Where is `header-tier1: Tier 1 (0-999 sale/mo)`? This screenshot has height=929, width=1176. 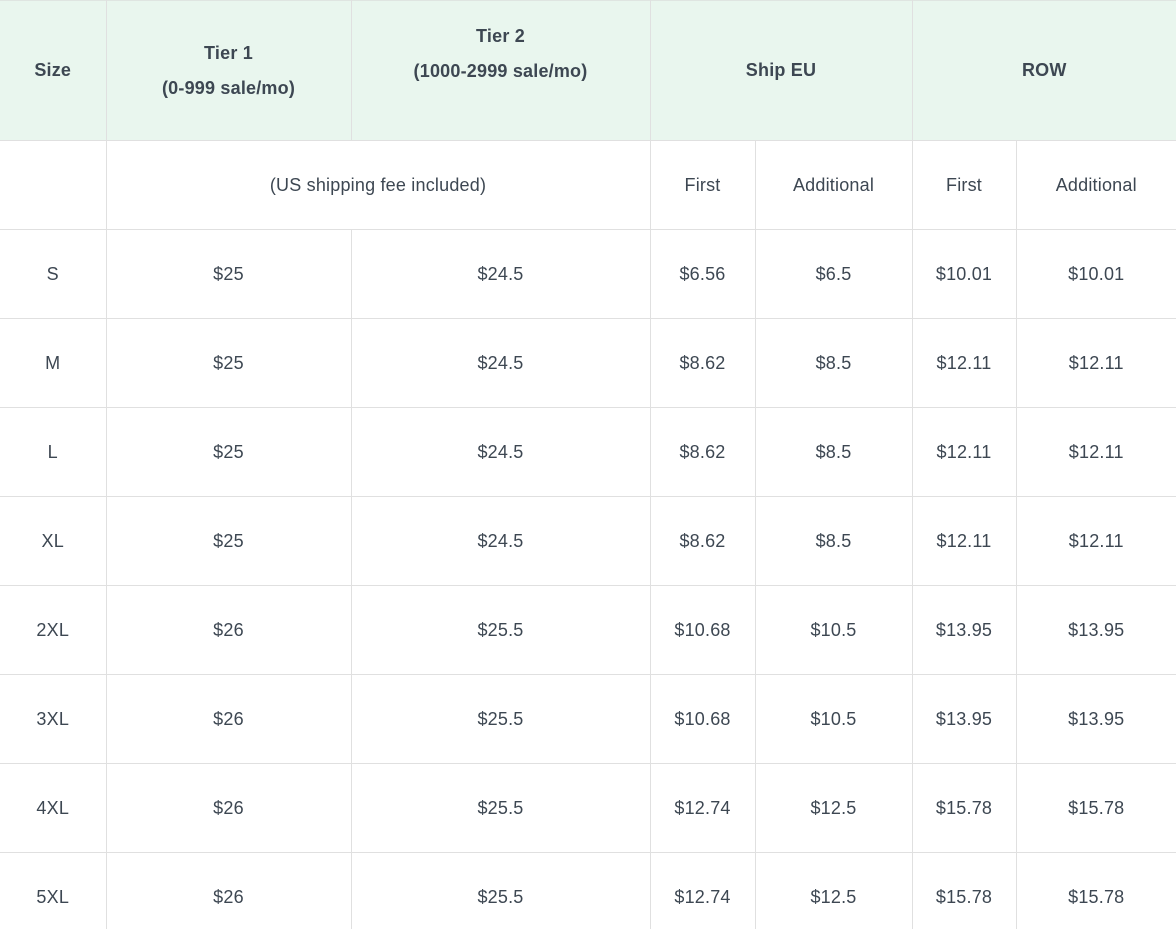
header-tier1: Tier 1 (0-999 sale/mo) is located at coordinates (228, 70).